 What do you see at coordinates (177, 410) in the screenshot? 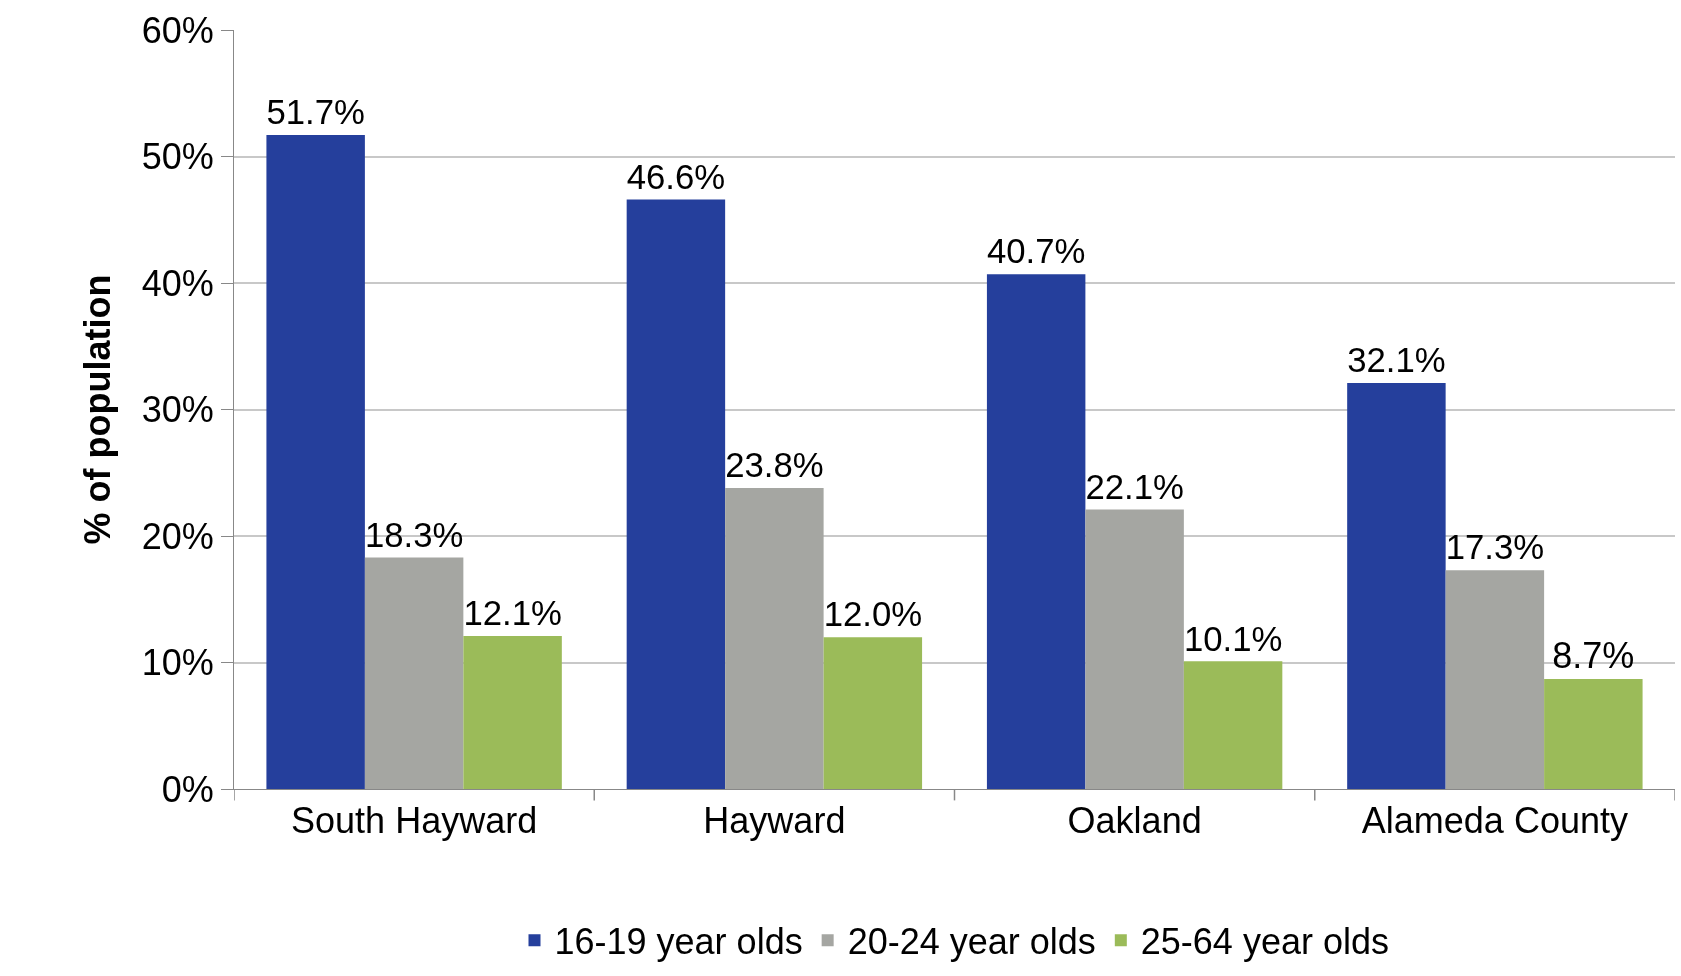
I see `y-tick-label: 30%` at bounding box center [177, 410].